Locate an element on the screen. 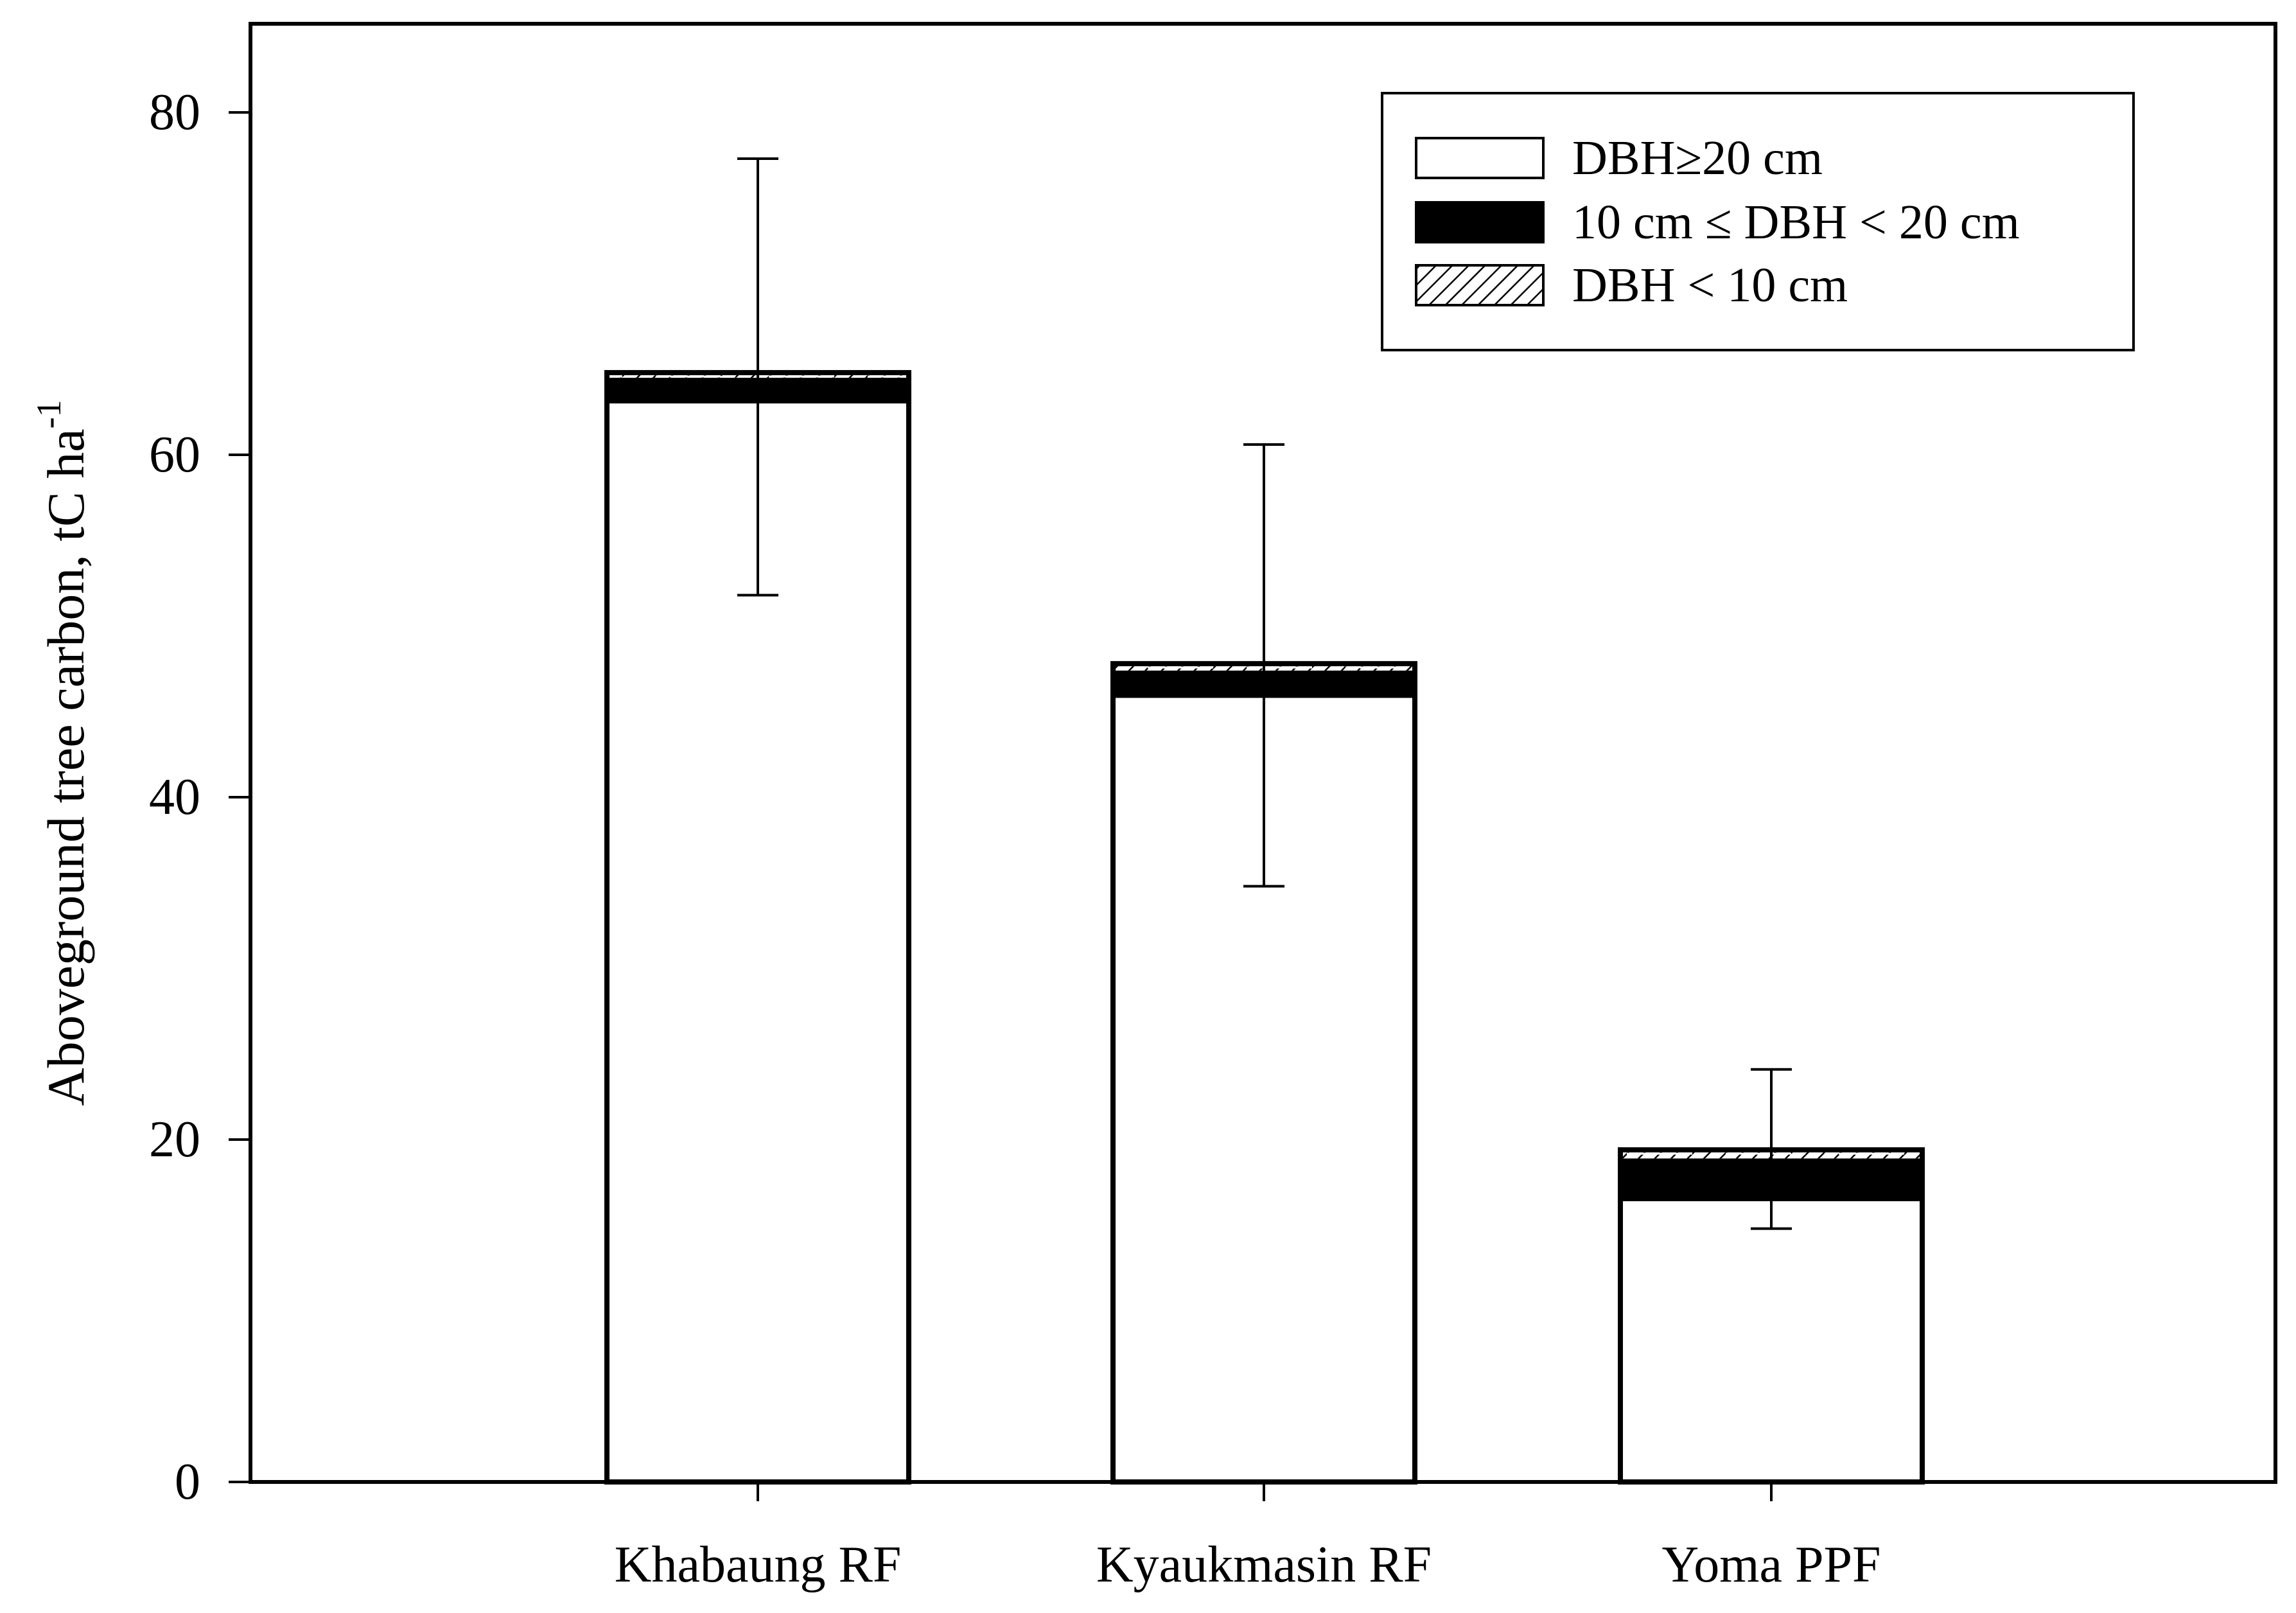  legend-label: DBH < 10 cm is located at coordinates (1710, 285).